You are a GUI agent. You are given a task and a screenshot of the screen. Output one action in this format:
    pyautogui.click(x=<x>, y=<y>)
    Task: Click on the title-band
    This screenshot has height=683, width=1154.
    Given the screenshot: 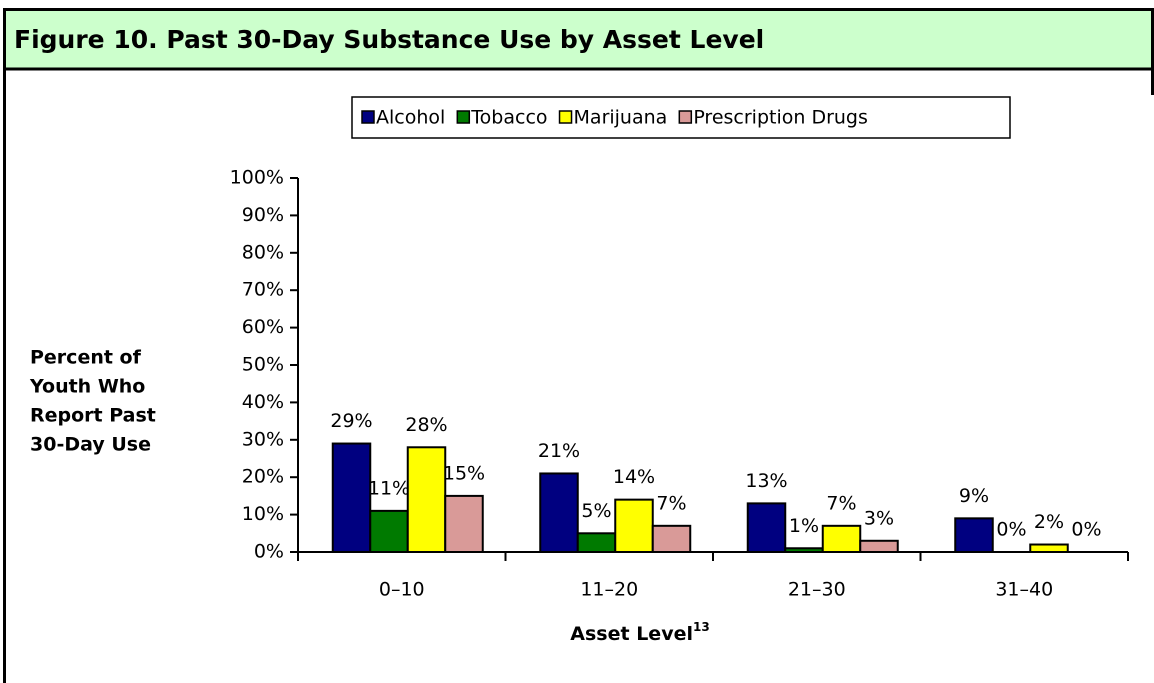 What is the action you would take?
    pyautogui.click(x=578, y=38)
    